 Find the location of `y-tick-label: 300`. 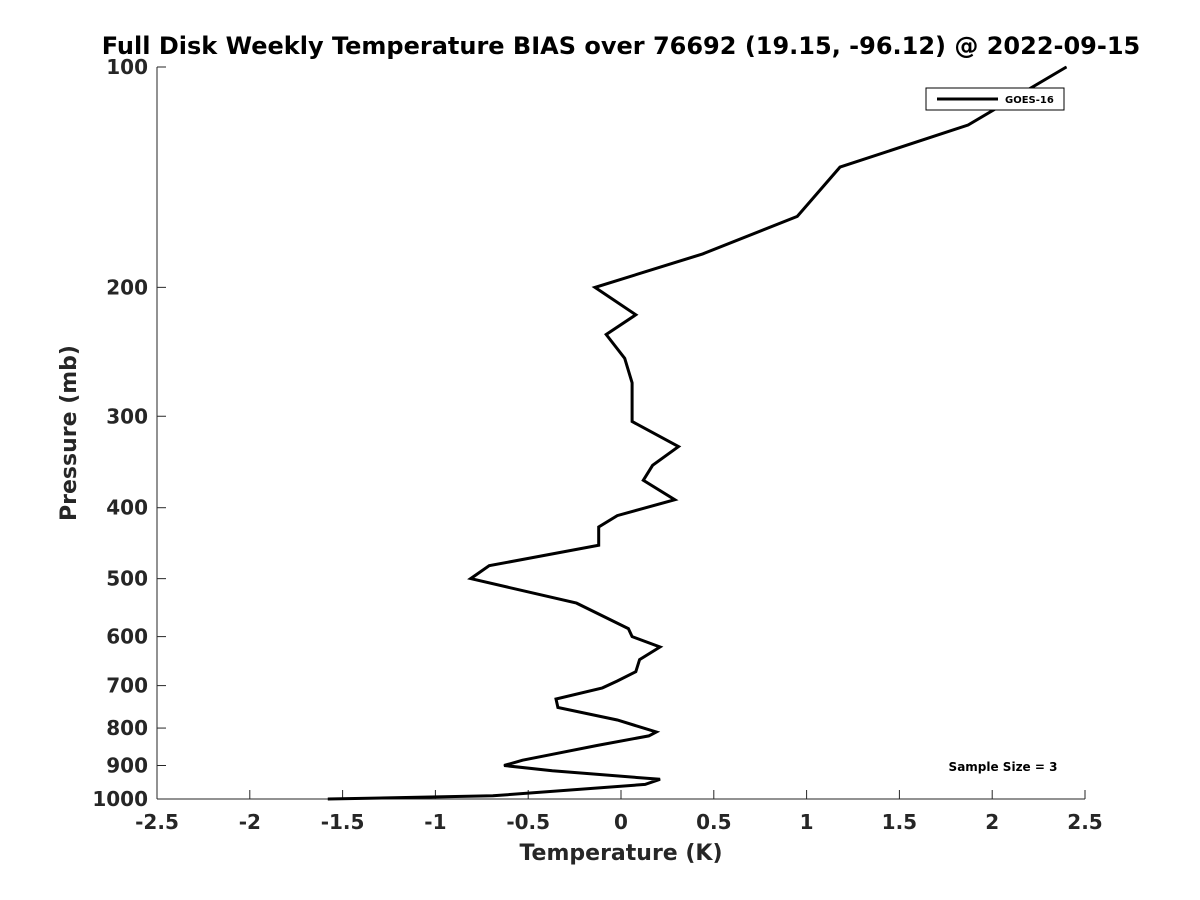

y-tick-label: 300 is located at coordinates (127, 416).